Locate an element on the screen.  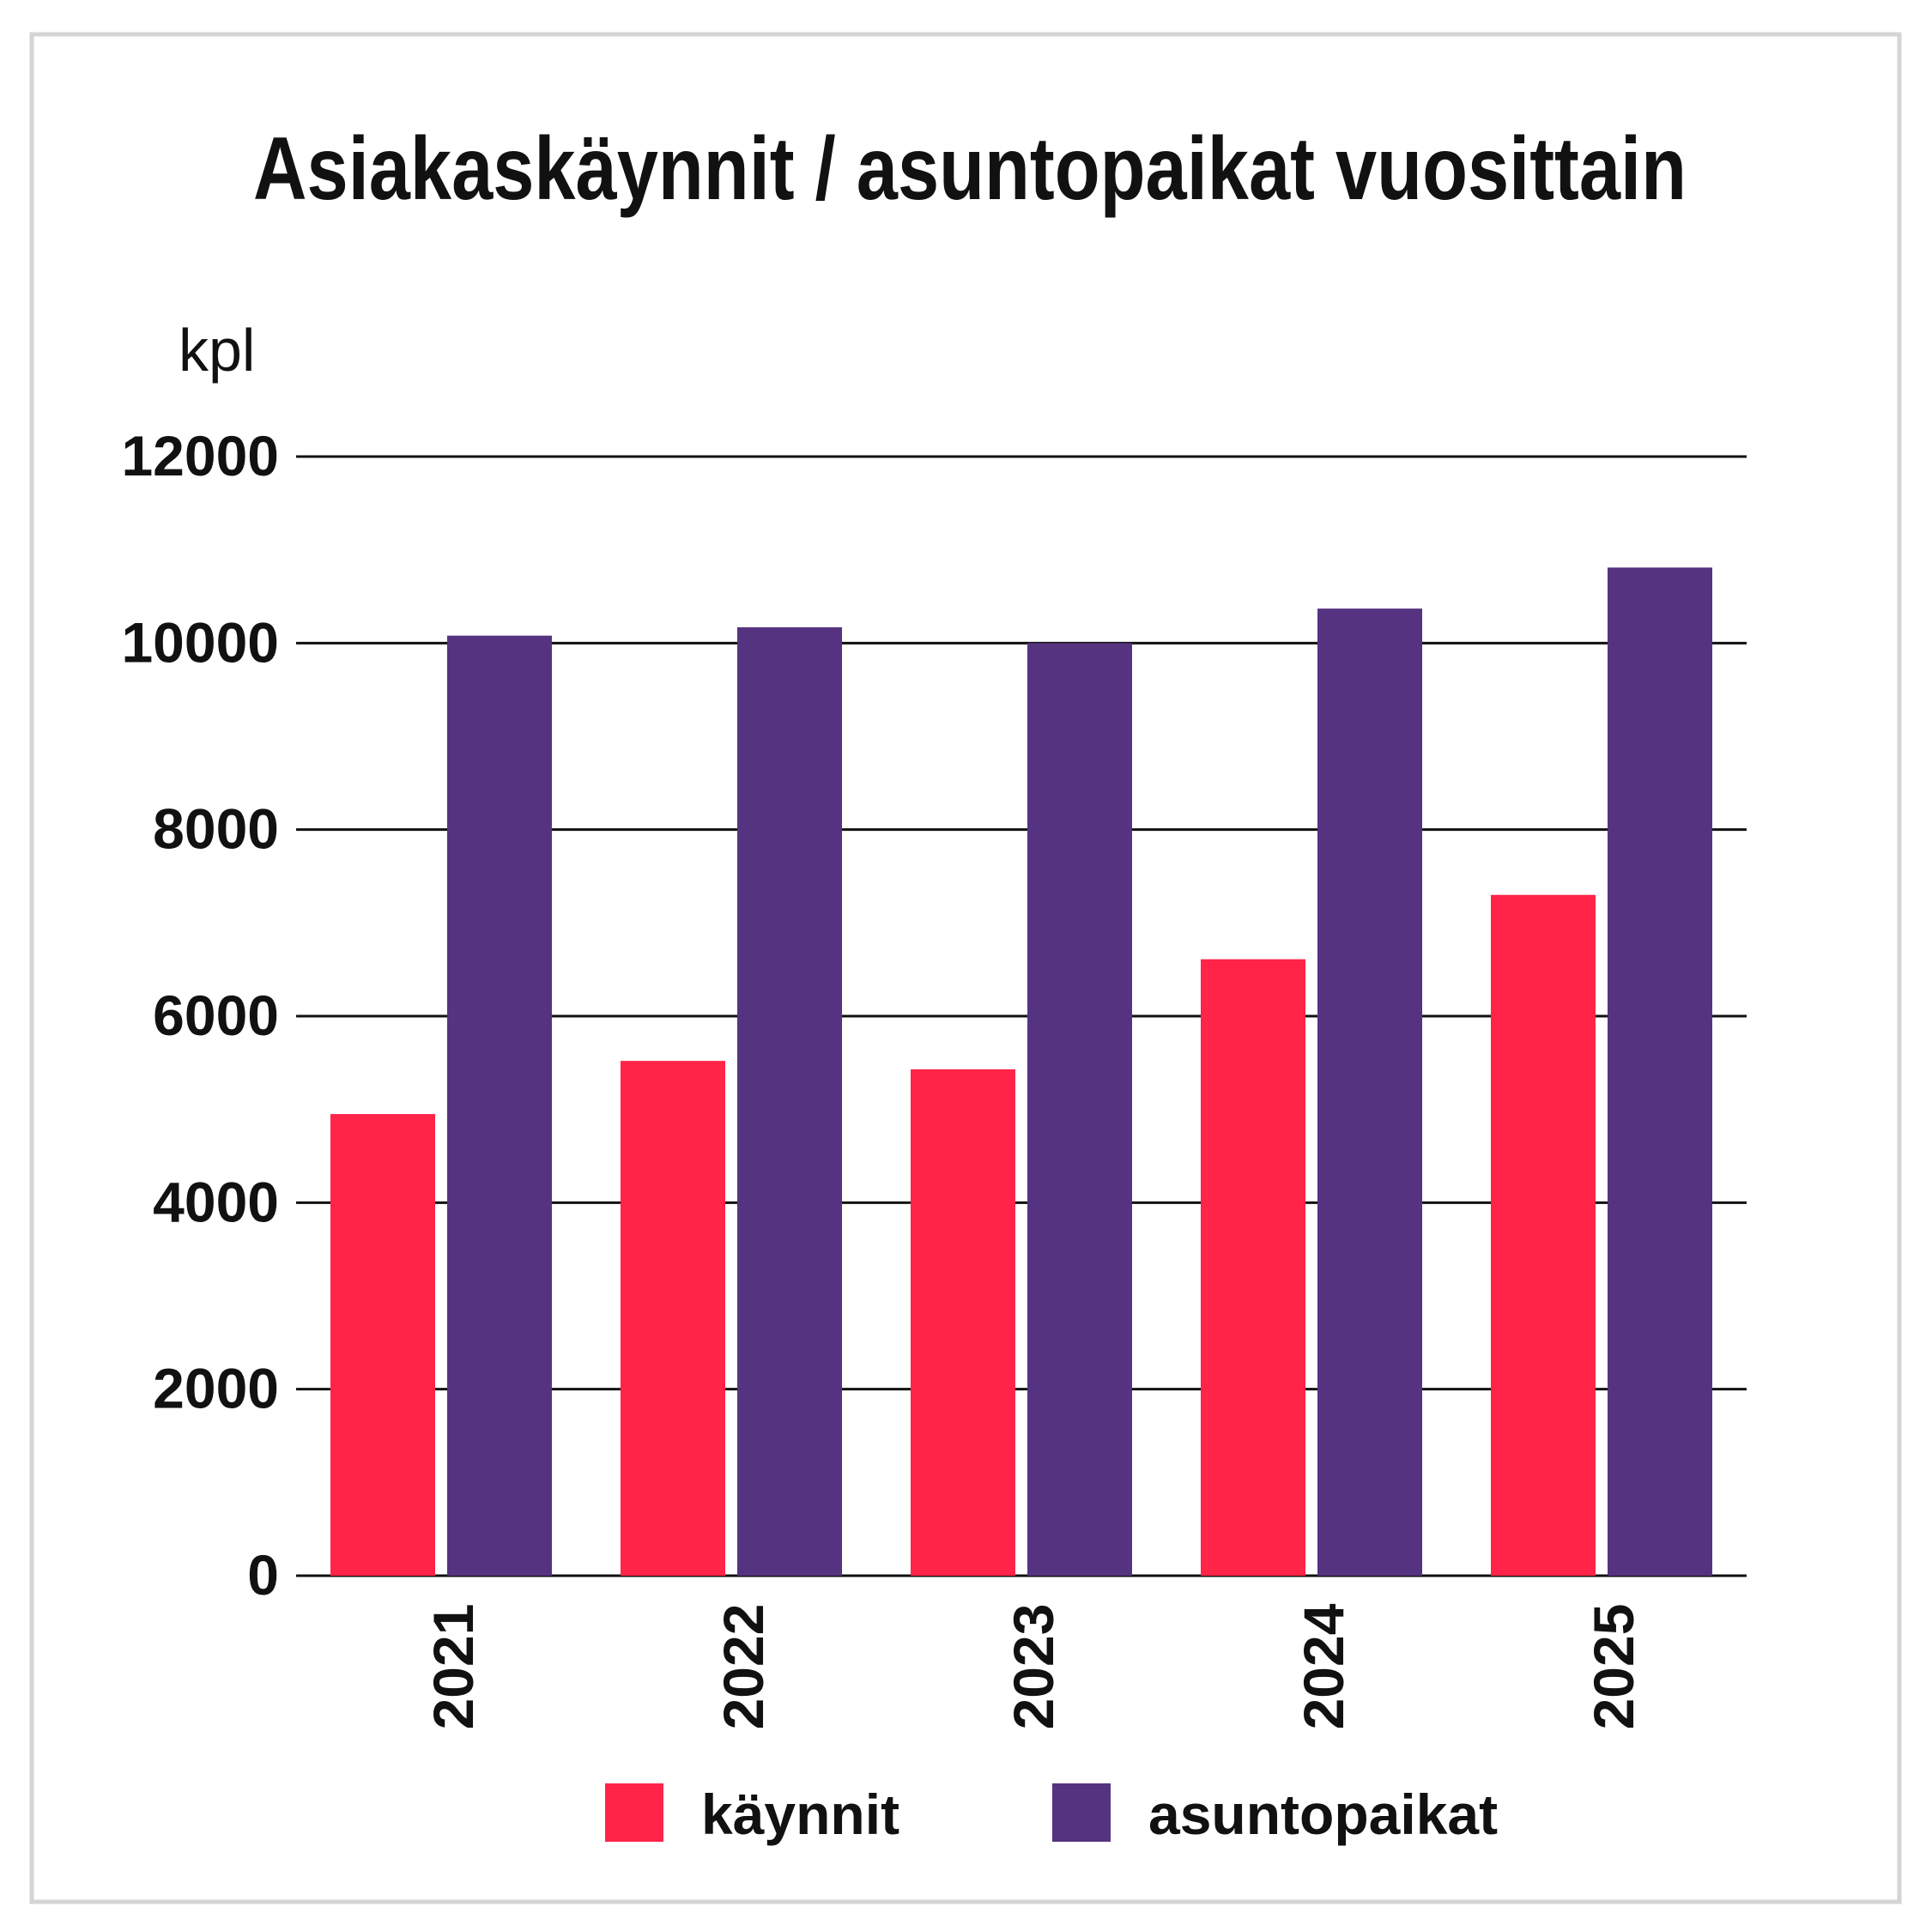
y-tick-label: 2000 is located at coordinates (216, 1388).